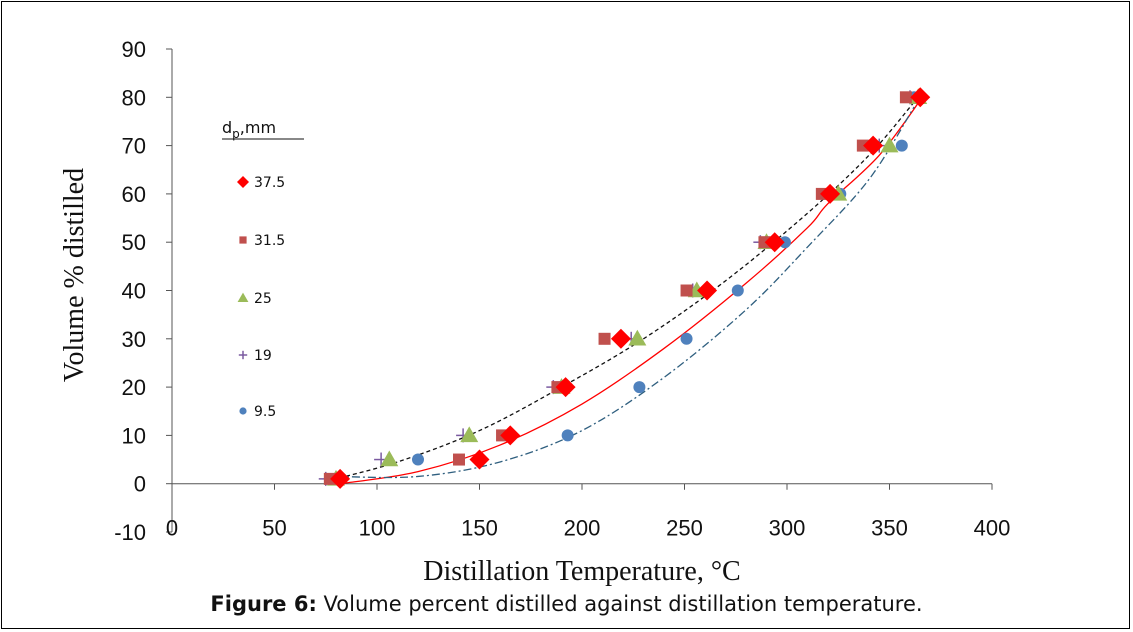 Image resolution: width=1133 pixels, height=632 pixels. What do you see at coordinates (134, 291) in the screenshot?
I see `y-tick-label: 40` at bounding box center [134, 291].